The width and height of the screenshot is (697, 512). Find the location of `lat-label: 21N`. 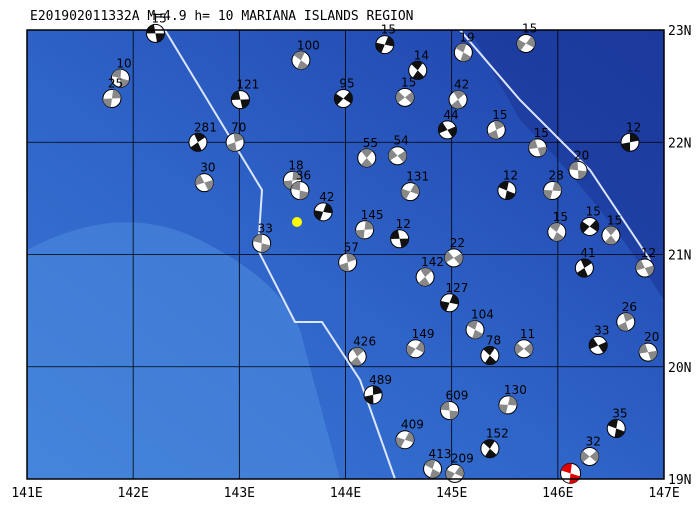

lat-label: 21N is located at coordinates (679, 256).